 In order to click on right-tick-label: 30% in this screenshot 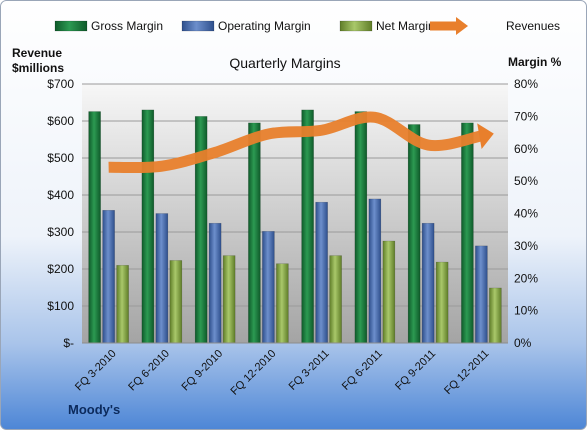, I will do `click(526, 246)`.